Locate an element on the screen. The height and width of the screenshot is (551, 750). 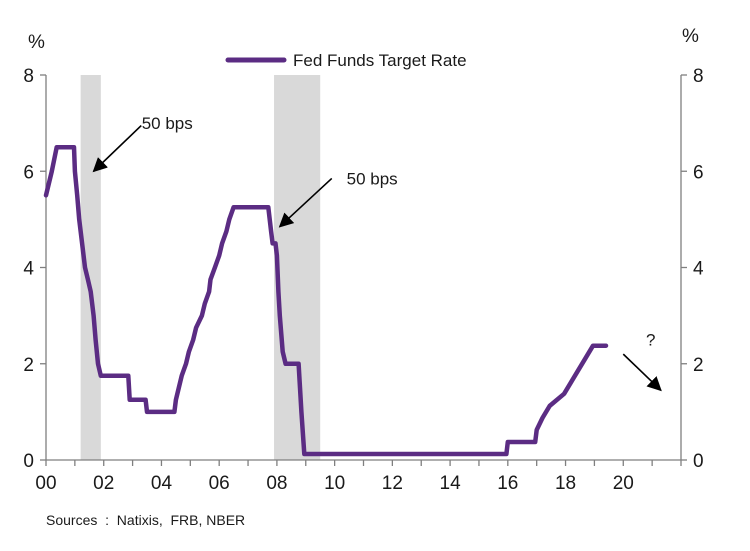
x-tick-label: 18 is located at coordinates (565, 483).